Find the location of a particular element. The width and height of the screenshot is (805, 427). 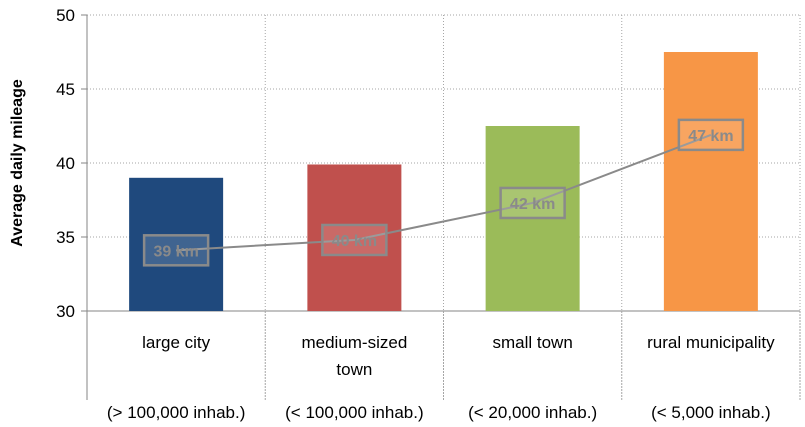

category-sublabel: (< 5,000 inhab.) is located at coordinates (711, 412).